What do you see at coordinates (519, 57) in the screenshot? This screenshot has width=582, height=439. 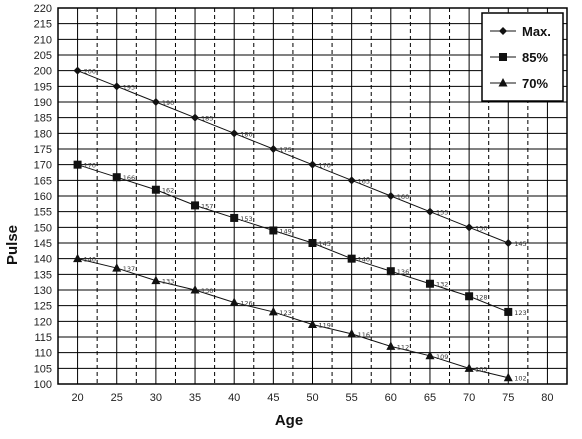 I see `legend-item: 85%` at bounding box center [519, 57].